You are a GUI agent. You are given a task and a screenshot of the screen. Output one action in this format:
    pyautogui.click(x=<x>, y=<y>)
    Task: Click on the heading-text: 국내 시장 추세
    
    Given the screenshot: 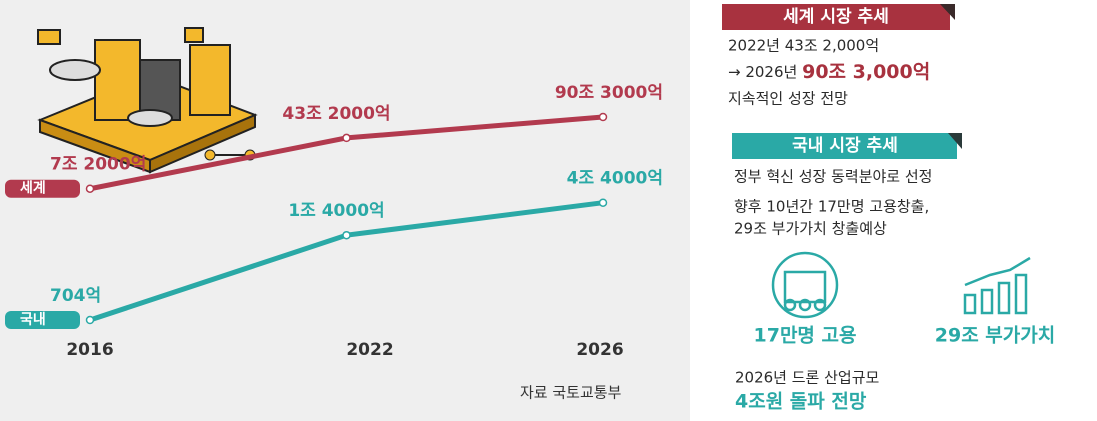 What is the action you would take?
    pyautogui.click(x=845, y=146)
    